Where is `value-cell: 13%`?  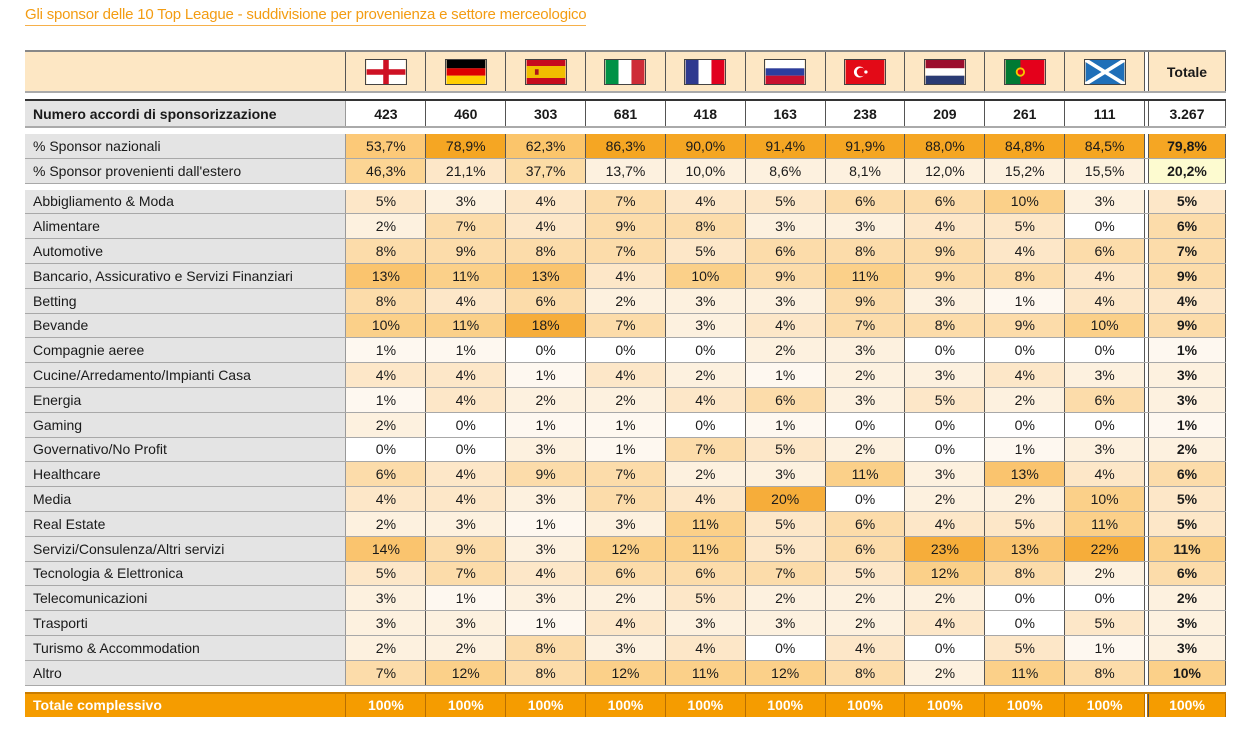 value-cell: 13% is located at coordinates (1025, 474).